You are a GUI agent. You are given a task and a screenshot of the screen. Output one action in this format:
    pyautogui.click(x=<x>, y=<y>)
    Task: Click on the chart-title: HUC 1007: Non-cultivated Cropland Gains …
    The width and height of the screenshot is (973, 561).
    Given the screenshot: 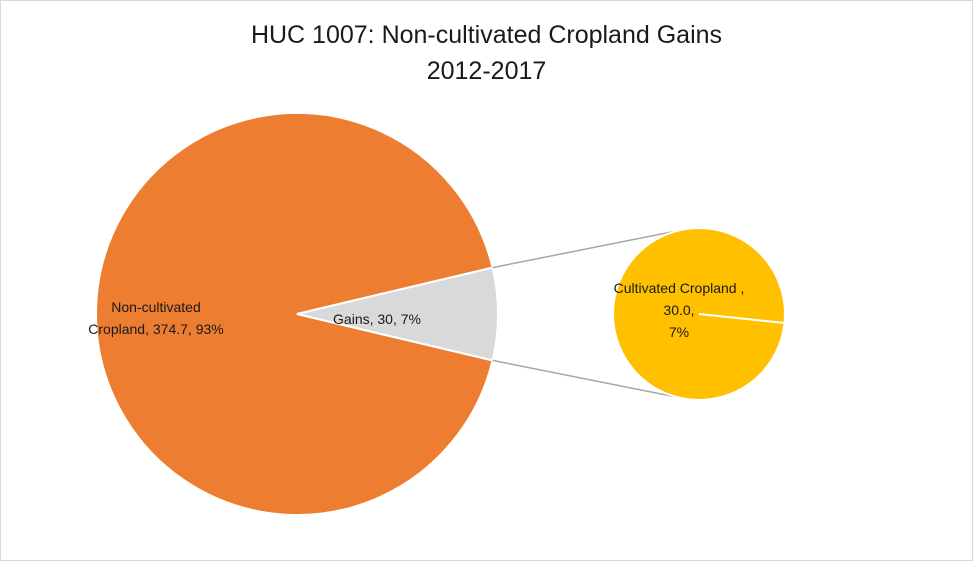 What is the action you would take?
    pyautogui.click(x=486, y=53)
    